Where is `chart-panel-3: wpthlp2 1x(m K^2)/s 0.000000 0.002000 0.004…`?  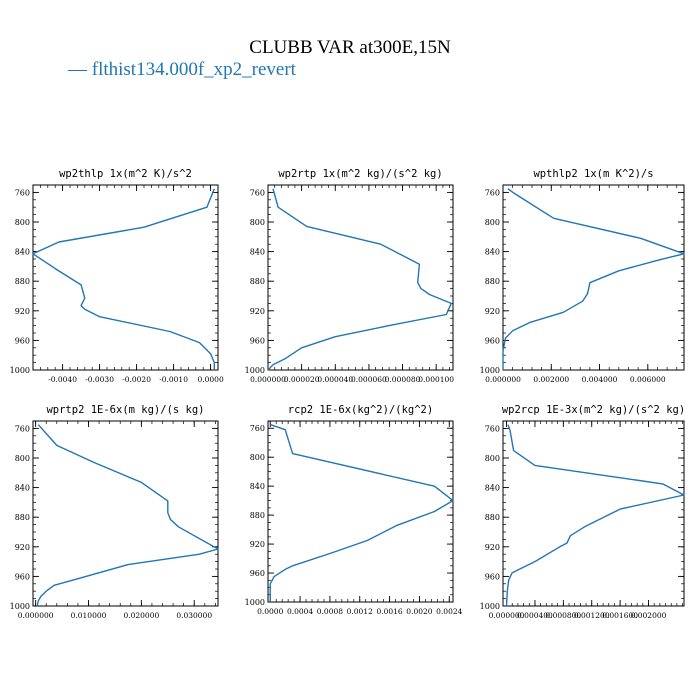
chart-panel-3: wpthlp2 1x(m K^2)/s 0.000000 0.002000 0.004… is located at coordinates (582, 276).